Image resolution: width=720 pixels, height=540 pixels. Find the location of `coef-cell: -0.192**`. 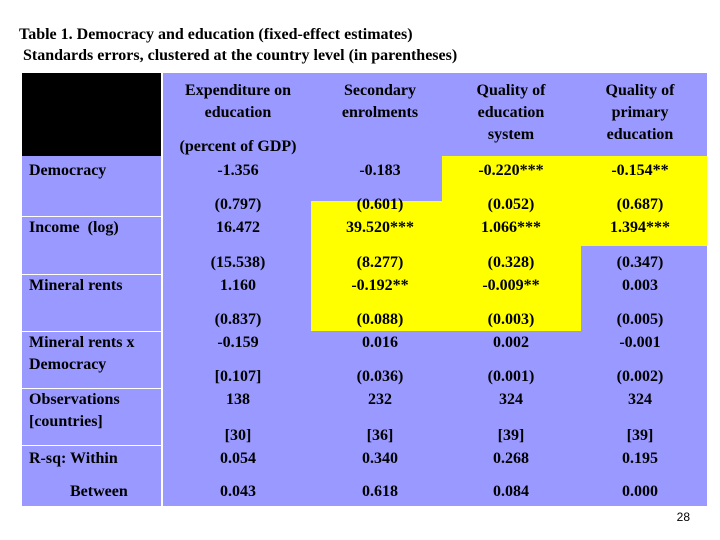

coef-cell: -0.192** is located at coordinates (380, 285).